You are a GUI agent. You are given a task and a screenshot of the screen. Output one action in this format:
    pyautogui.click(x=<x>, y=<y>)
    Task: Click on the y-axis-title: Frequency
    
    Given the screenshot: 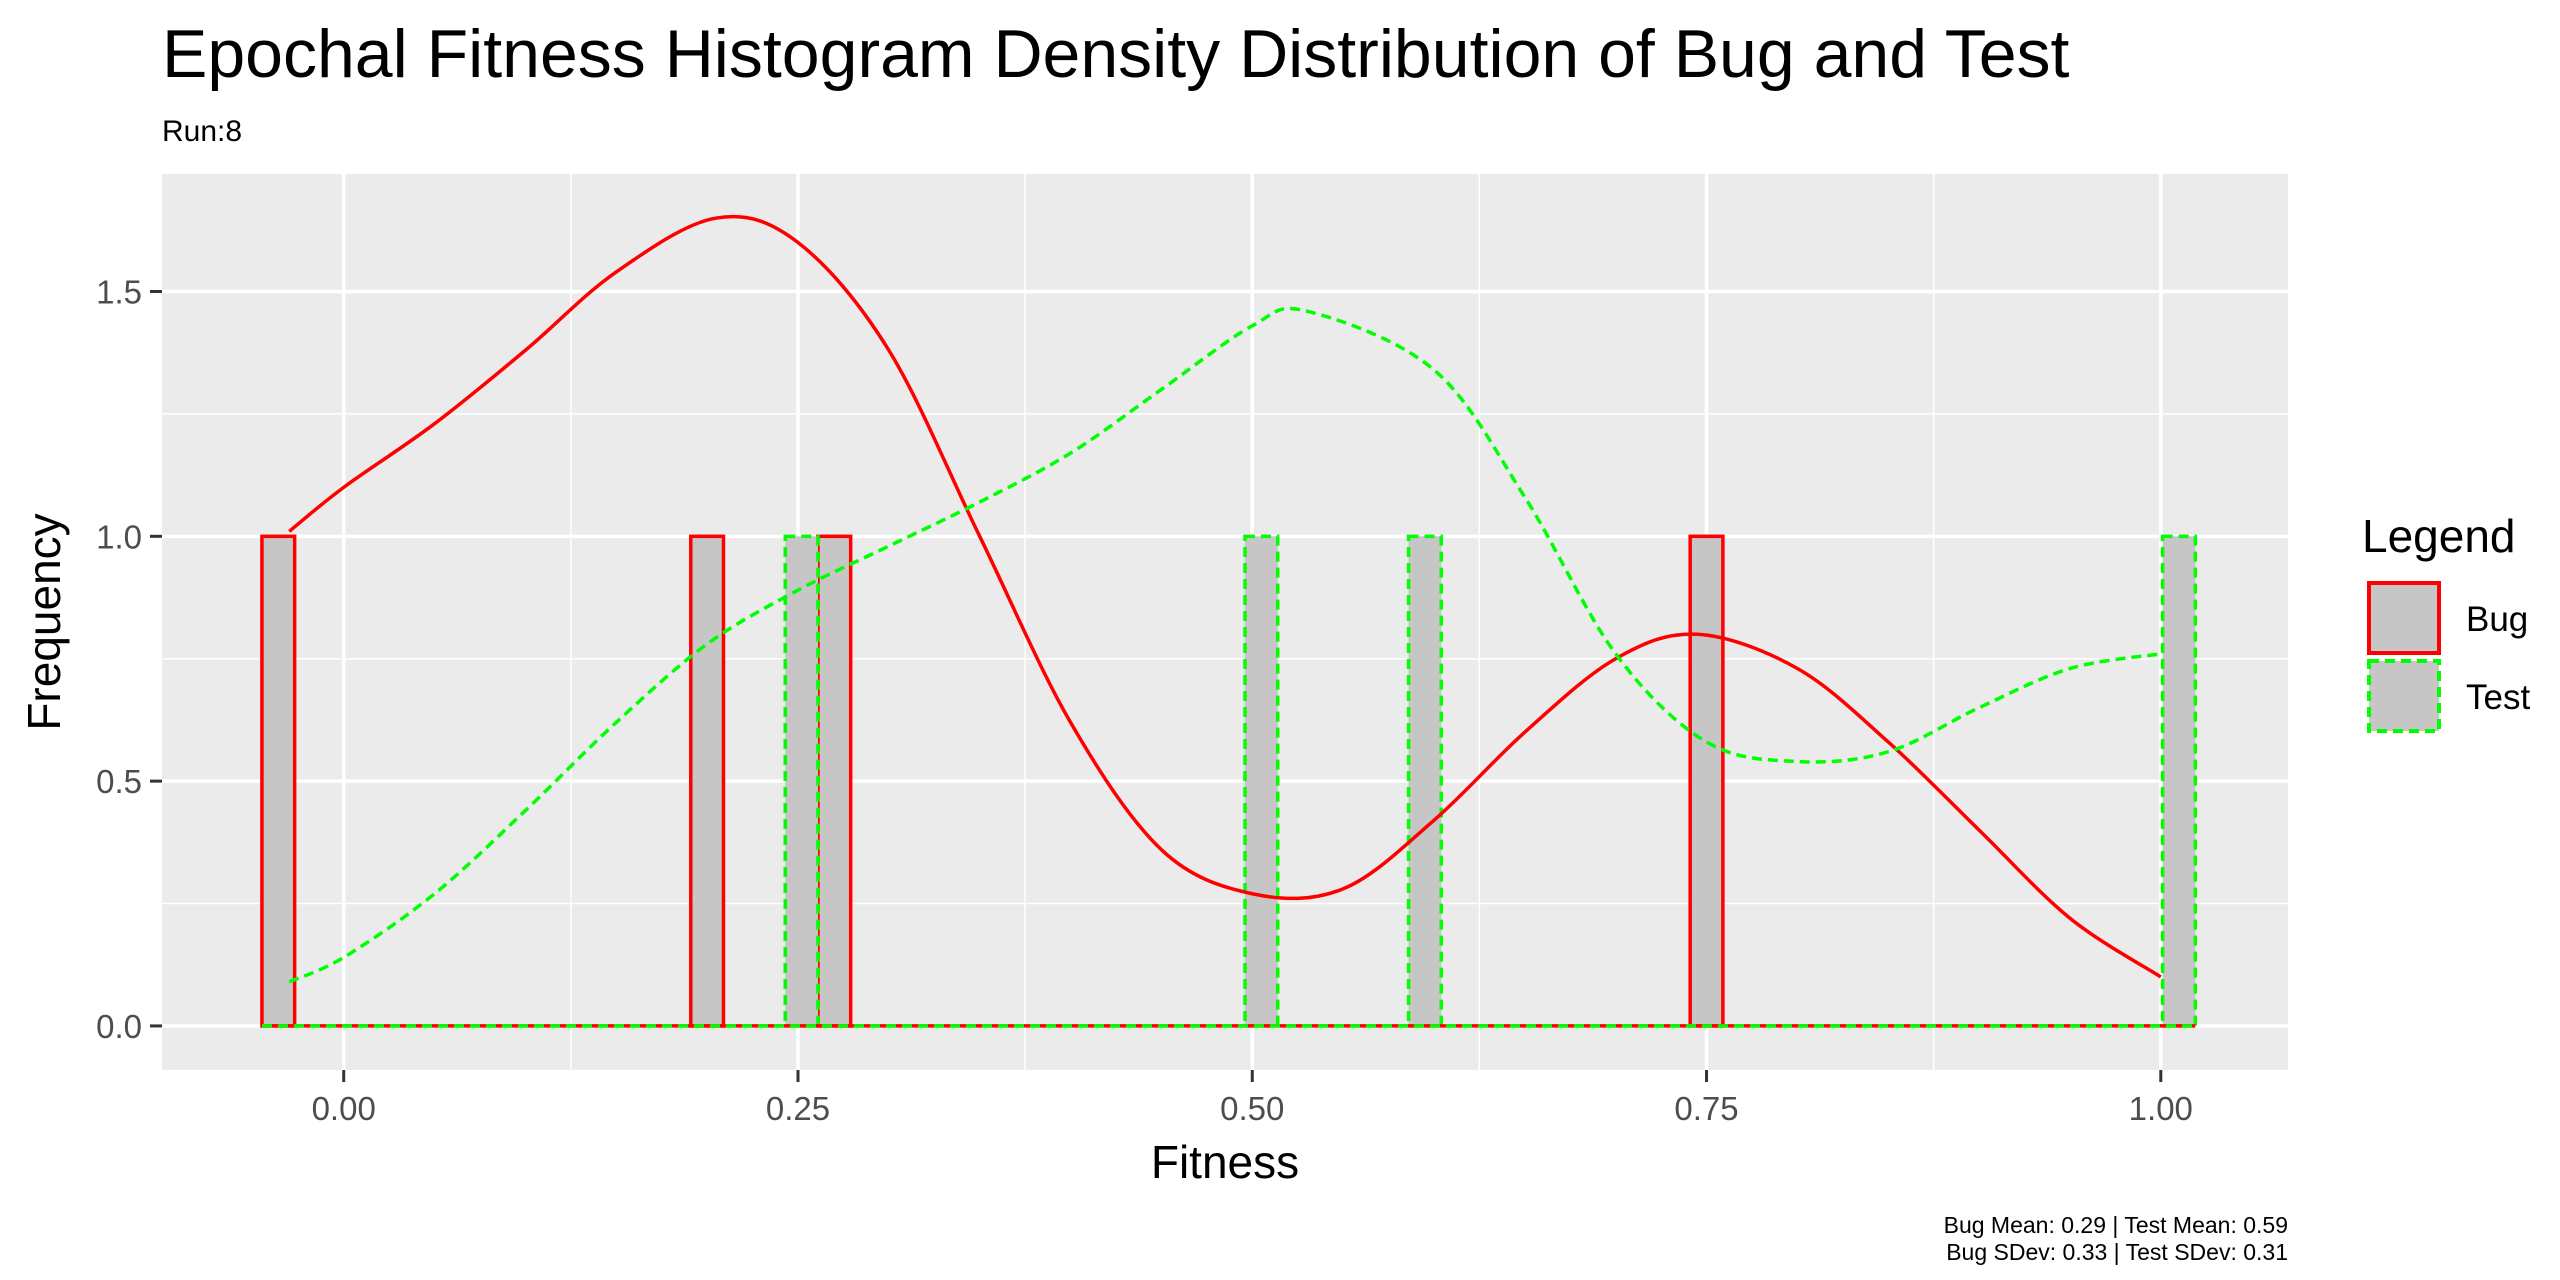 What is the action you would take?
    pyautogui.click(x=44, y=621)
    